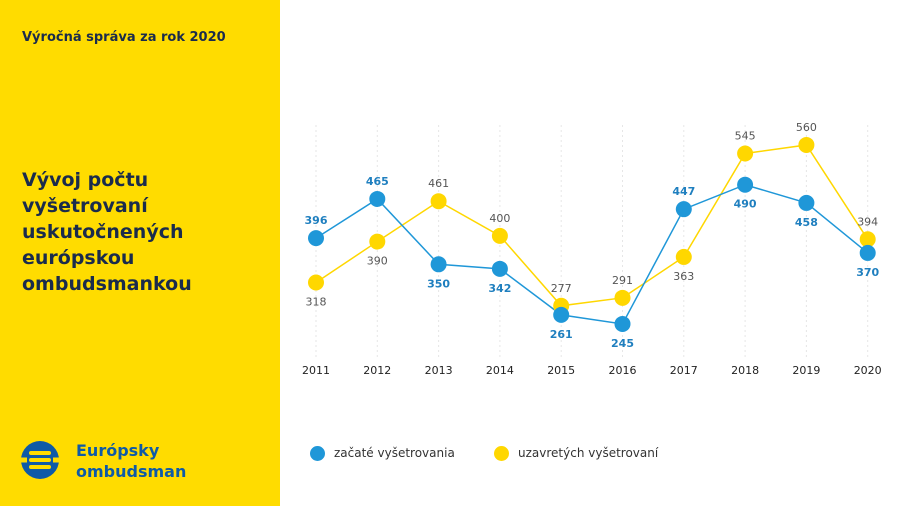 This screenshot has width=900, height=506. I want to click on x-tick-label: 2017, so click(684, 370).